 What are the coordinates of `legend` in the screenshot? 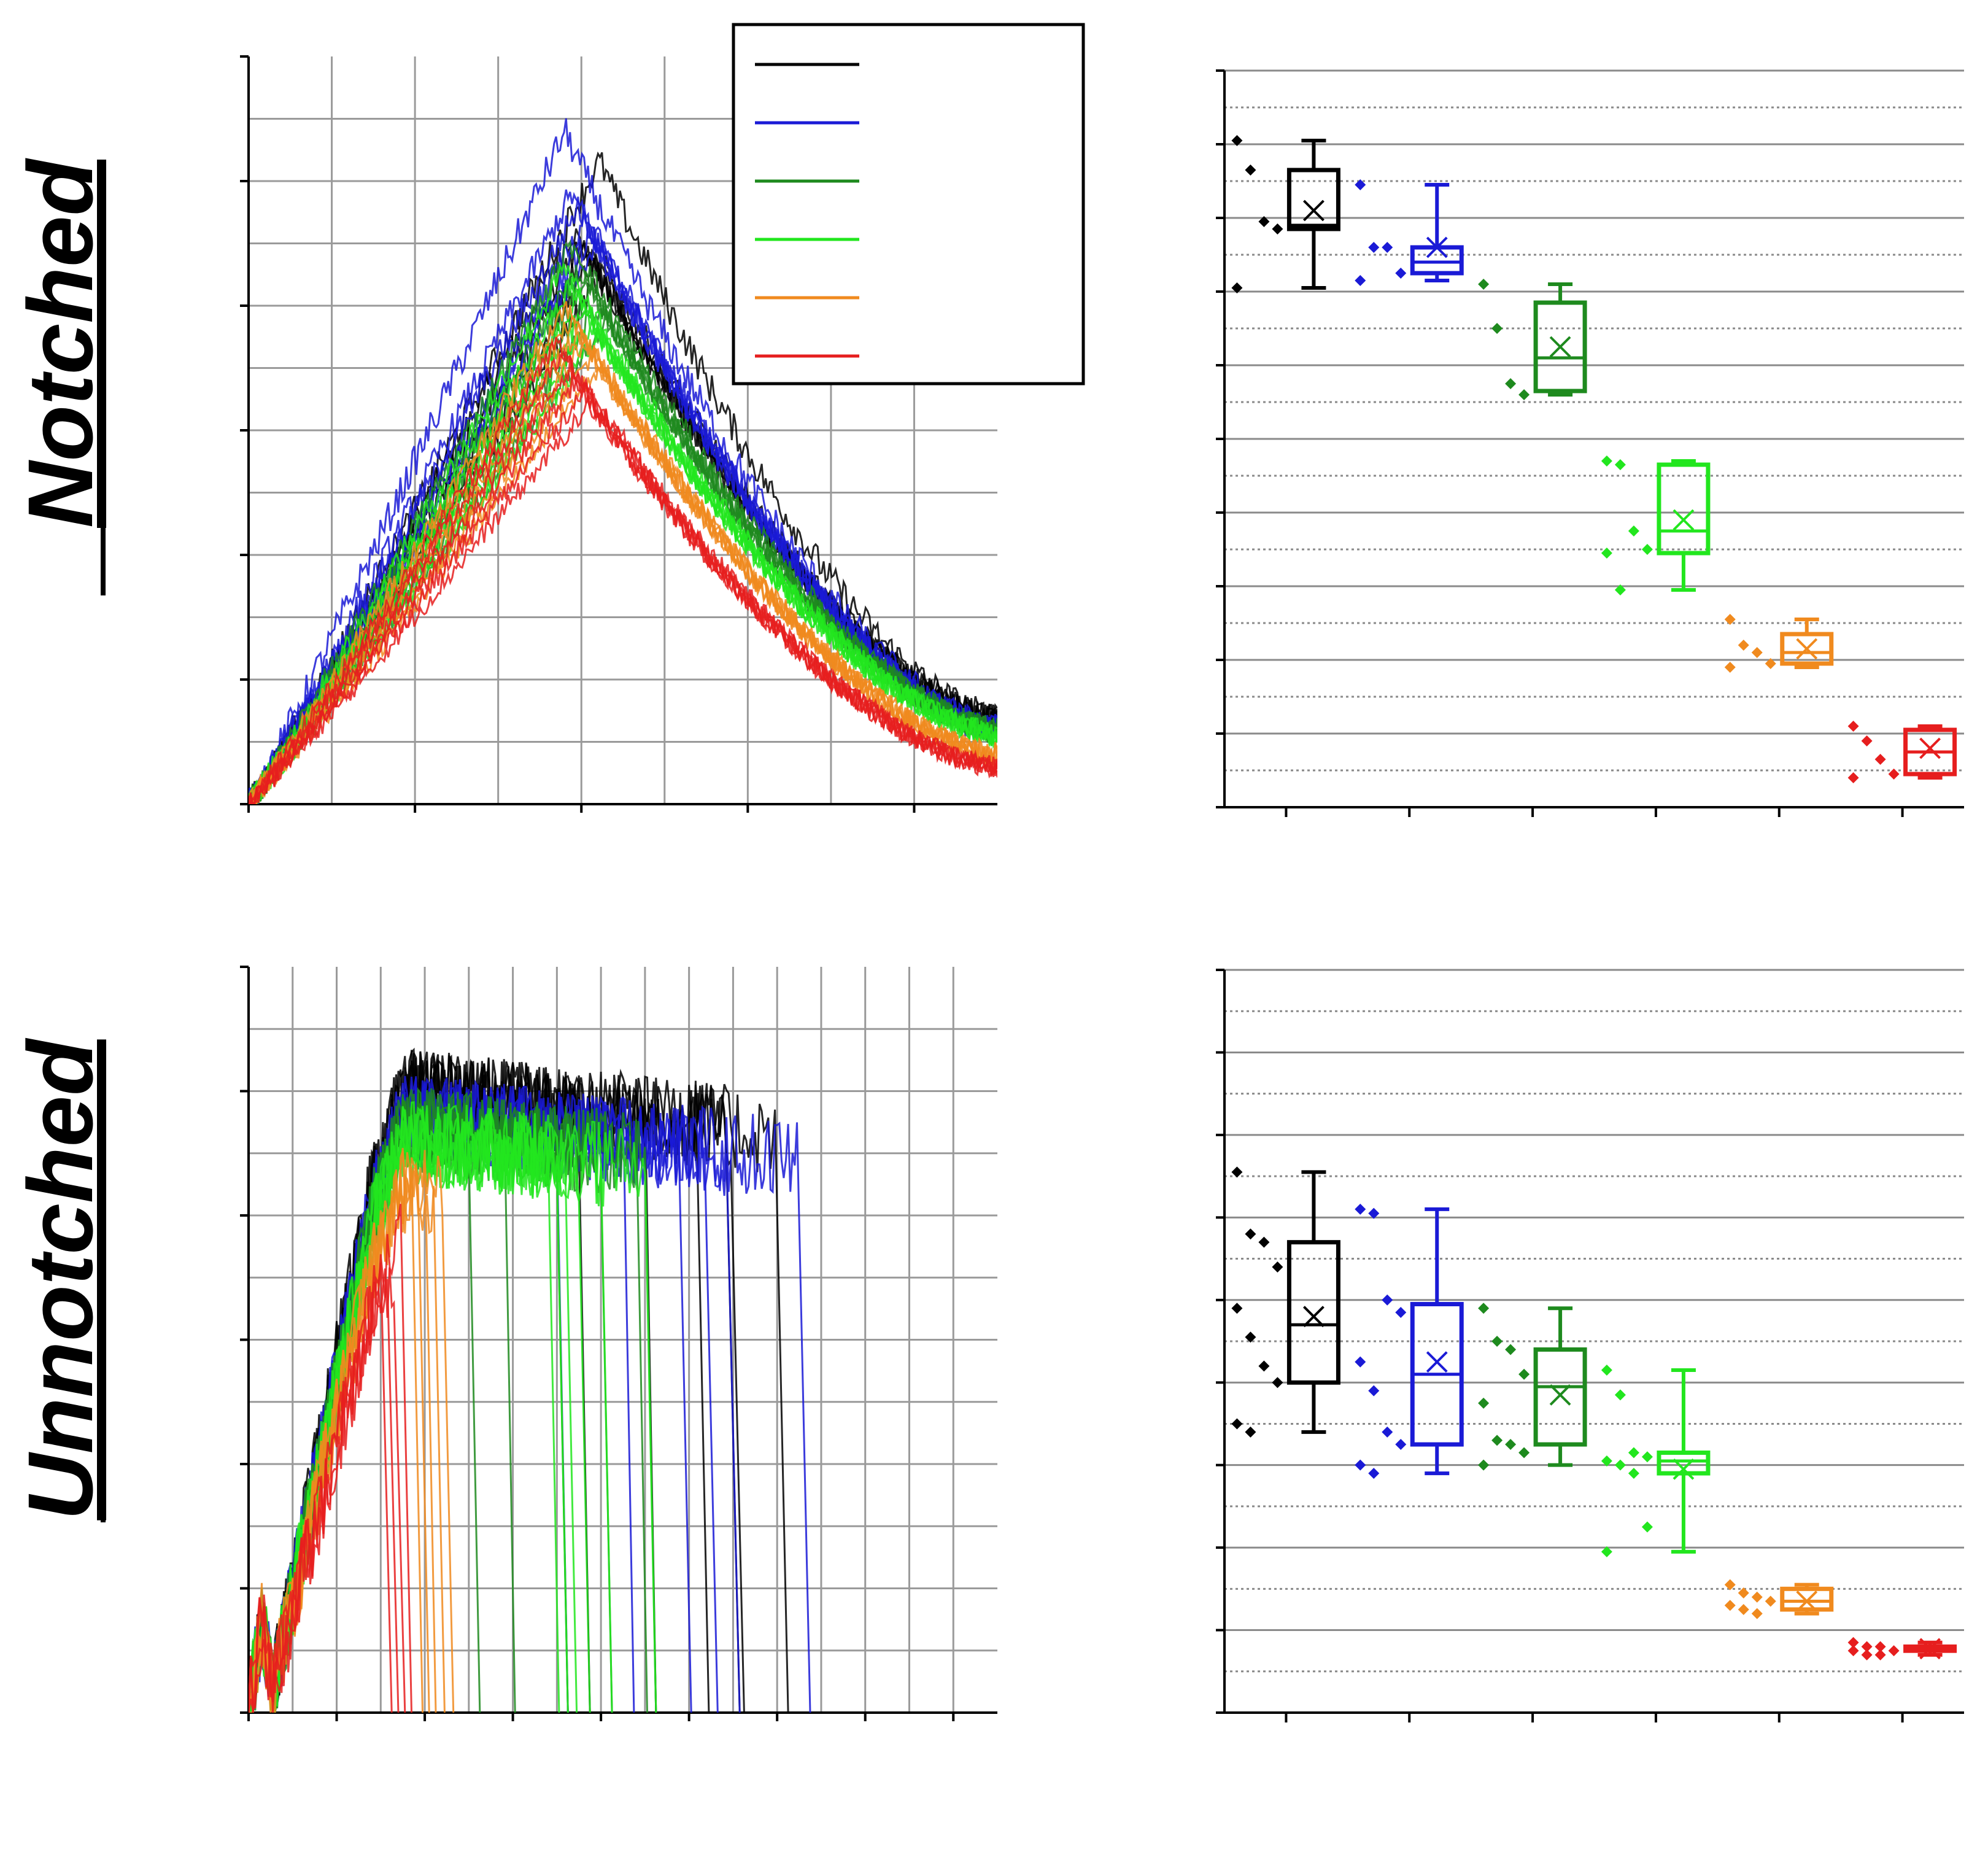 It's located at (908, 204).